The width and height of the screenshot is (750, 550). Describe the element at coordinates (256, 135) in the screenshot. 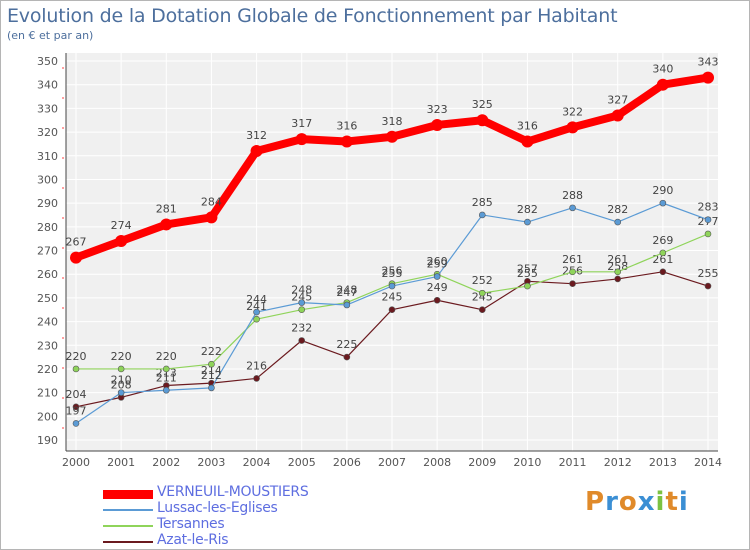

I see `data-label: 312` at that location.